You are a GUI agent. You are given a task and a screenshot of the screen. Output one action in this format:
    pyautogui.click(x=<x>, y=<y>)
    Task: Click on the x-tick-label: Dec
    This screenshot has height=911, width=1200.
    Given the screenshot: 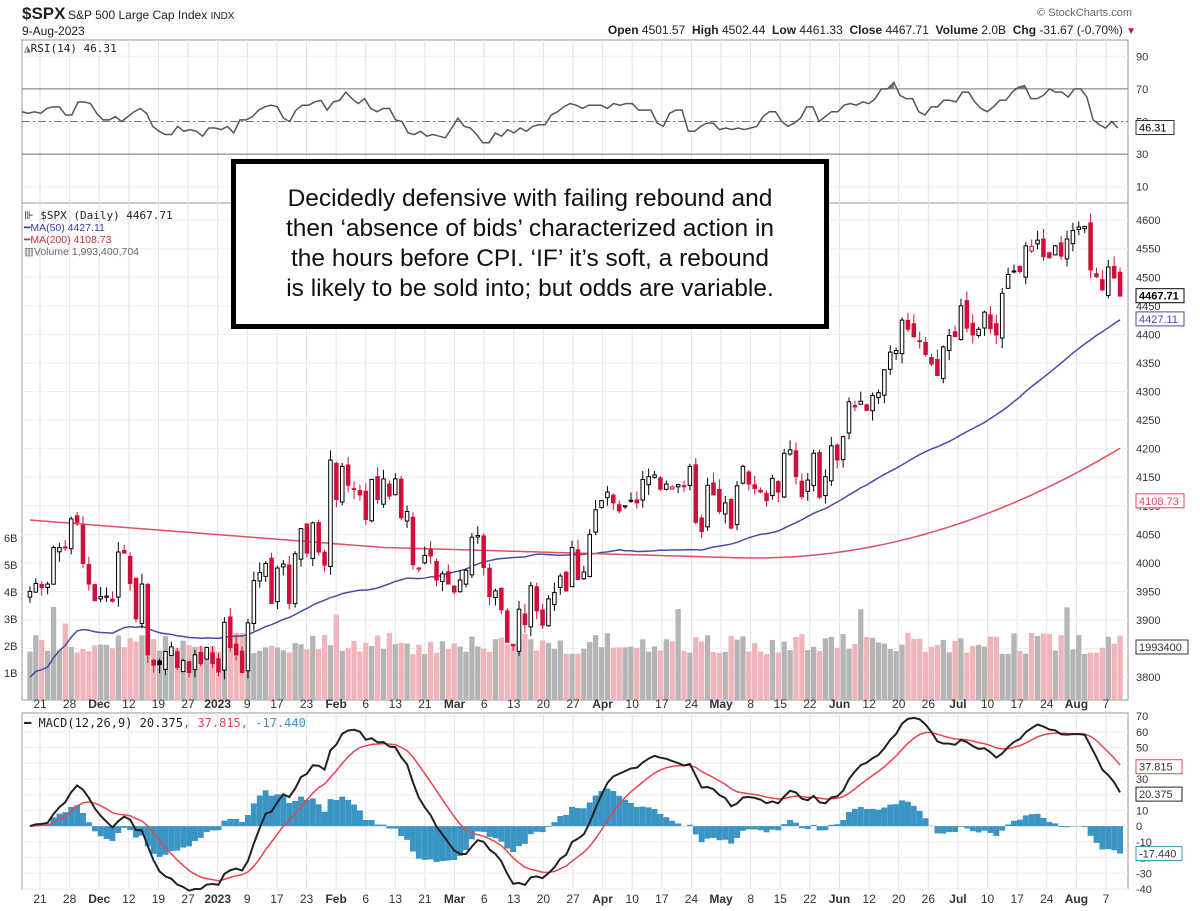 What is the action you would take?
    pyautogui.click(x=99, y=704)
    